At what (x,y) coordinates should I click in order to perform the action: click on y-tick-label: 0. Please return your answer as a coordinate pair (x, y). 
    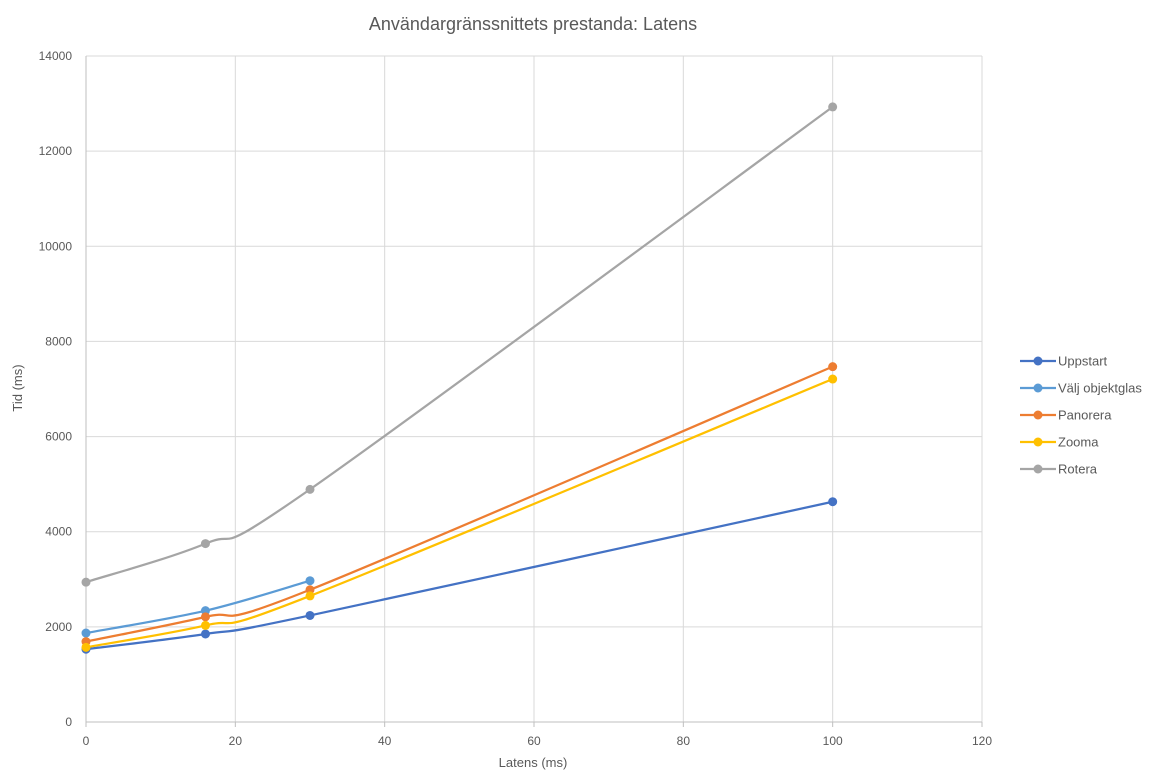
    Looking at the image, I should click on (68, 722).